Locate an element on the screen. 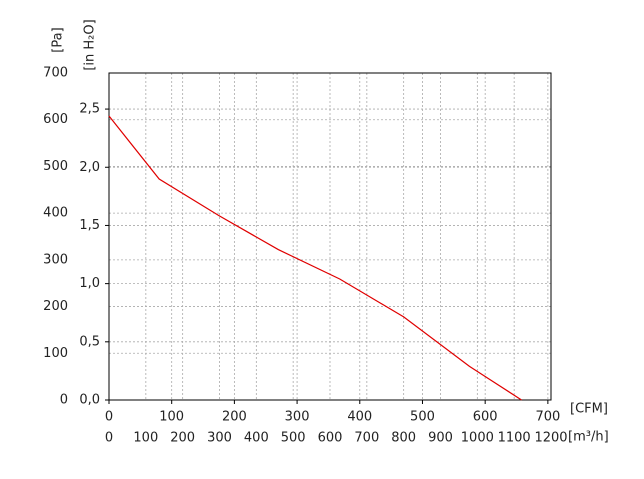 The image size is (644, 479). x2-tick-label: 900 is located at coordinates (440, 438).